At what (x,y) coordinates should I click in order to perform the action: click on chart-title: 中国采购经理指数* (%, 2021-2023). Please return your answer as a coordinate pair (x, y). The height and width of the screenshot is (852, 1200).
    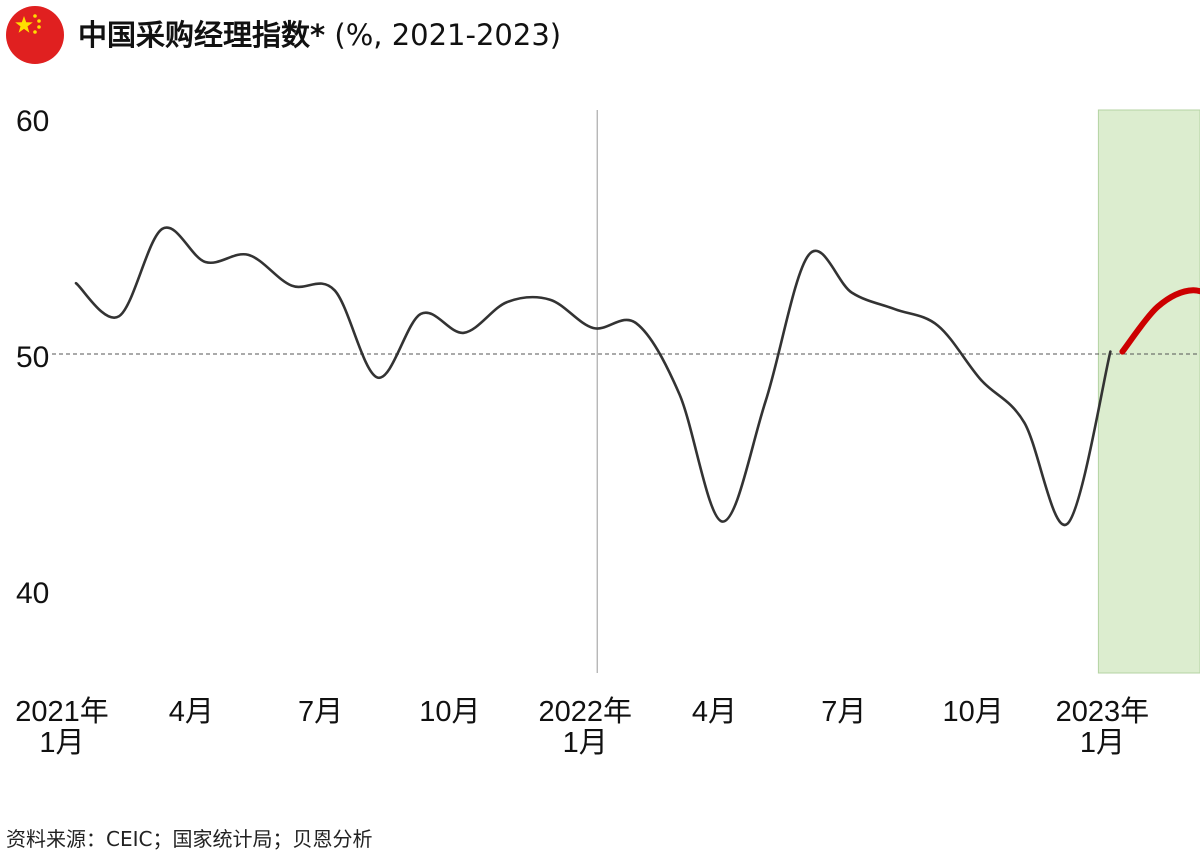
    Looking at the image, I should click on (319, 35).